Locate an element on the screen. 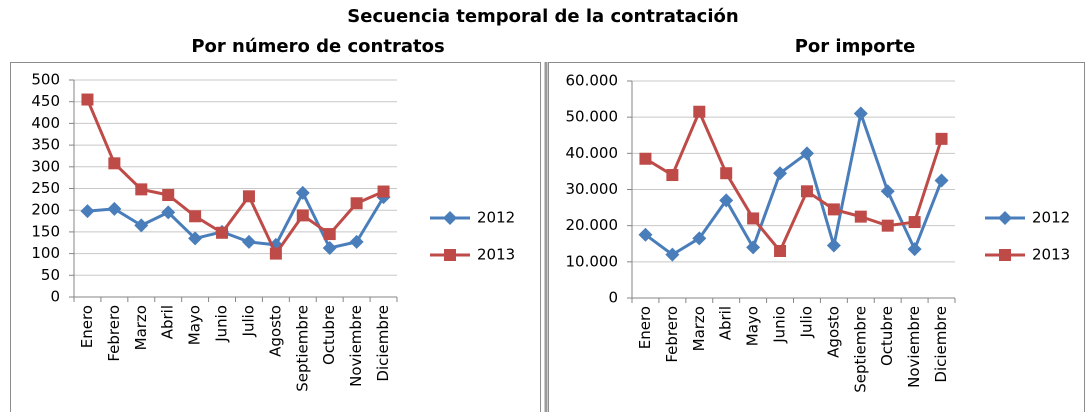 The height and width of the screenshot is (412, 1086). y-tick-label: 30.000 is located at coordinates (592, 189).